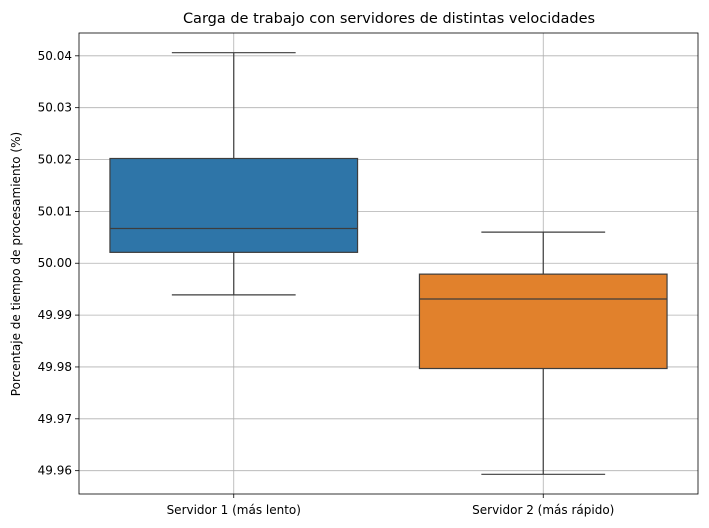  Describe the element at coordinates (55, 263) in the screenshot. I see `y-tick-label: 50.00` at that location.